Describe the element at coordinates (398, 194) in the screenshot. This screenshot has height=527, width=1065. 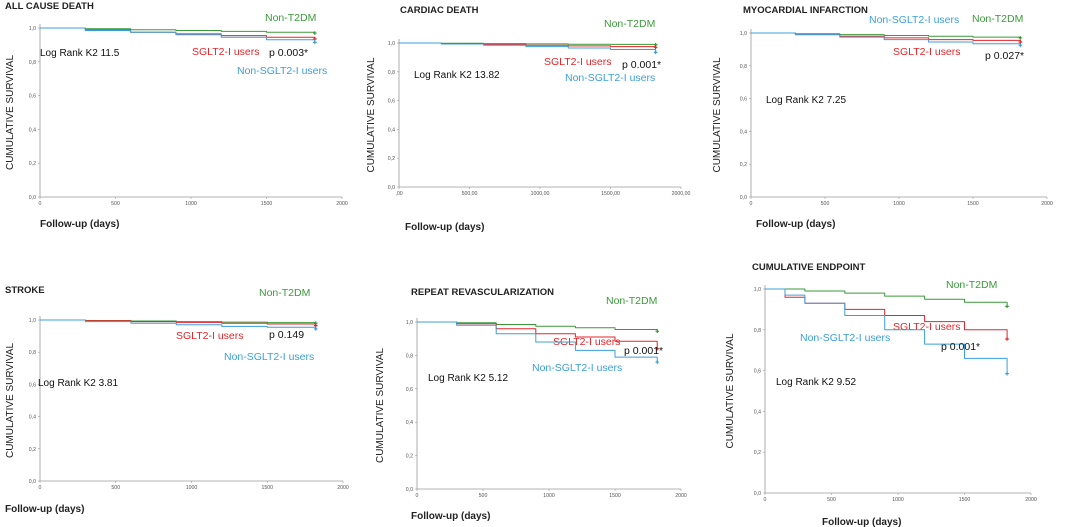
I see `x-tick-label: ,00` at that location.